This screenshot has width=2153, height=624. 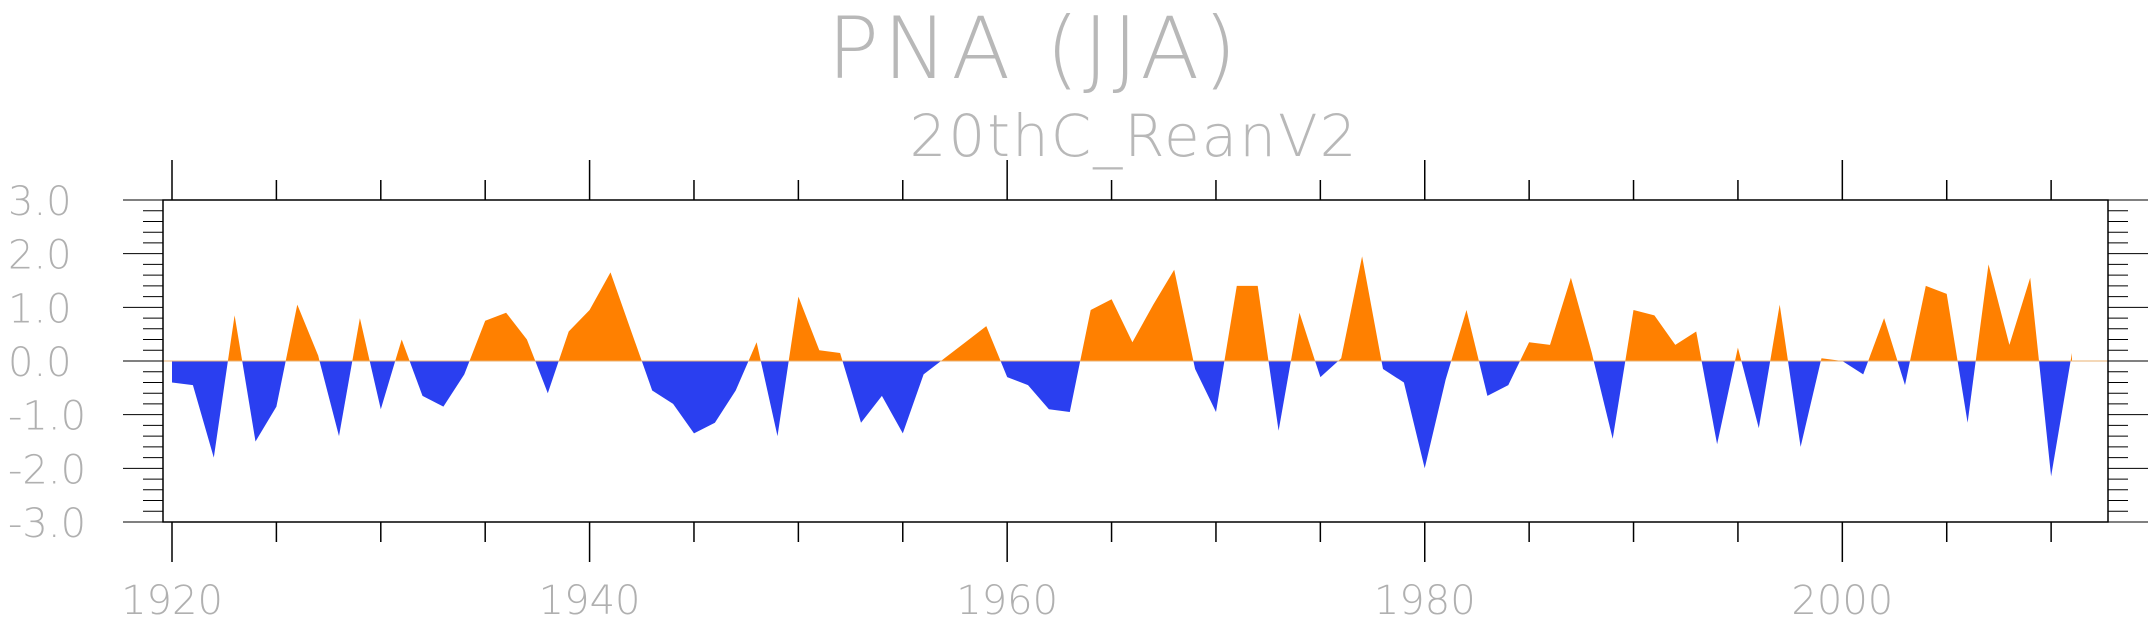 I want to click on x-tick-label: 1980, so click(x=1425, y=601).